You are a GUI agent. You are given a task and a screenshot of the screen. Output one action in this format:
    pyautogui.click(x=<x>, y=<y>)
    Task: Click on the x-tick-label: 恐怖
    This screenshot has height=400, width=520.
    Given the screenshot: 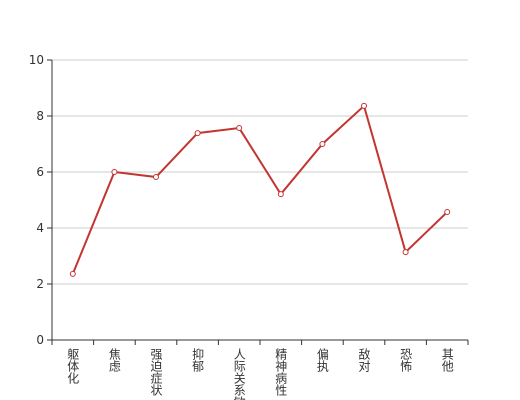 What is the action you would take?
    pyautogui.click(x=406, y=360)
    